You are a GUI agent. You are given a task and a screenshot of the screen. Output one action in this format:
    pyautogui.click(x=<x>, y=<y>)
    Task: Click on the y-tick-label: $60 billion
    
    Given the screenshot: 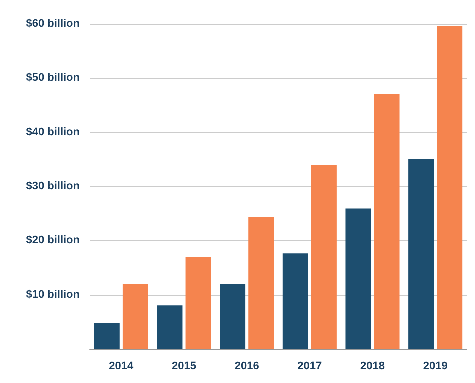 What is the action you would take?
    pyautogui.click(x=53, y=24)
    